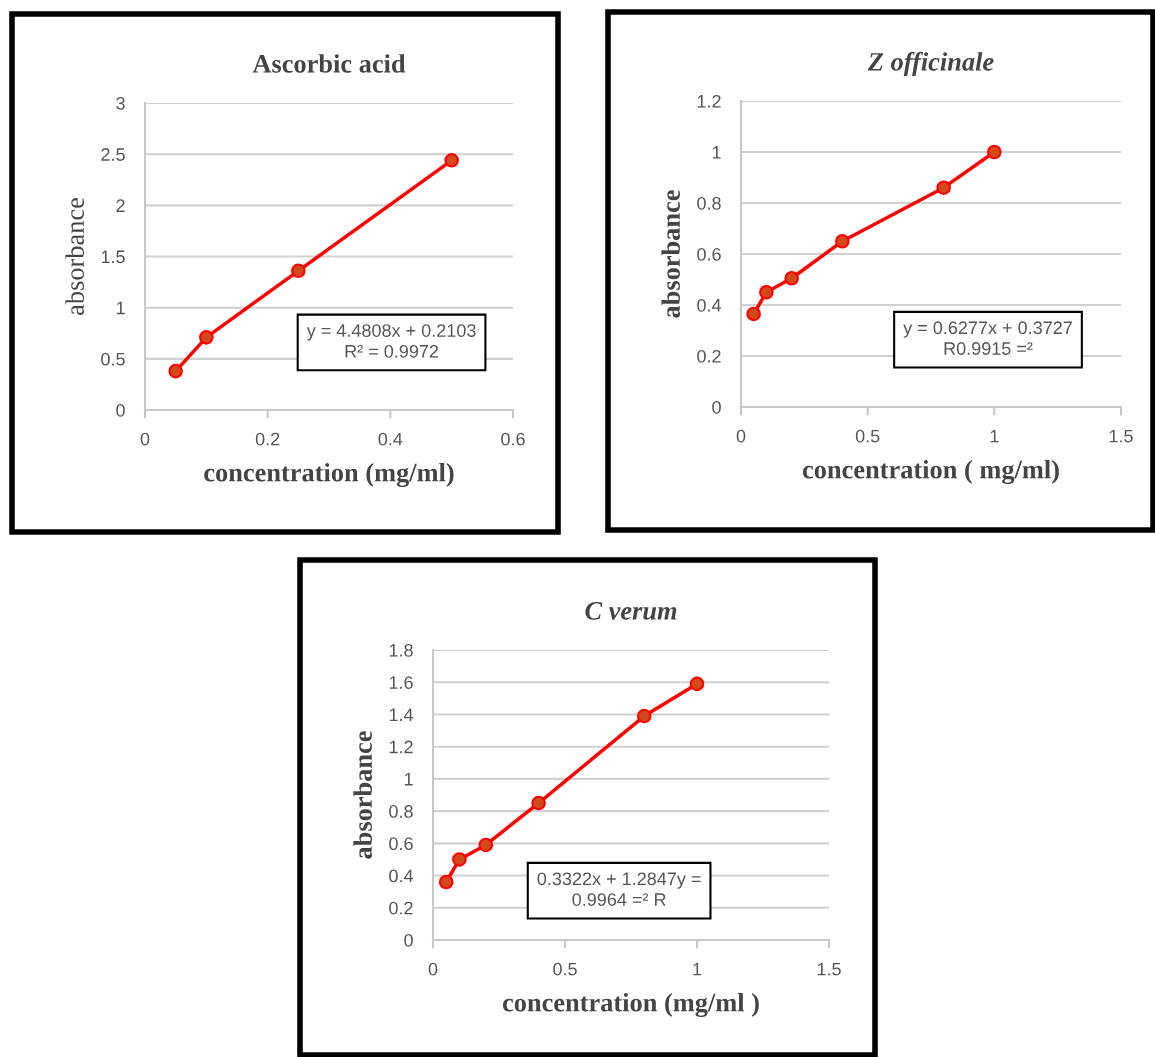  I want to click on x-tick-label: 0.6, so click(513, 439).